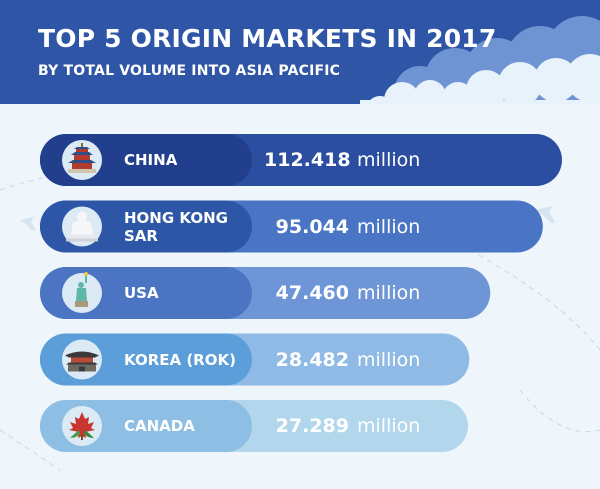  Describe the element at coordinates (180, 359) in the screenshot. I see `bar-category-label: KOREA (ROK)` at that location.